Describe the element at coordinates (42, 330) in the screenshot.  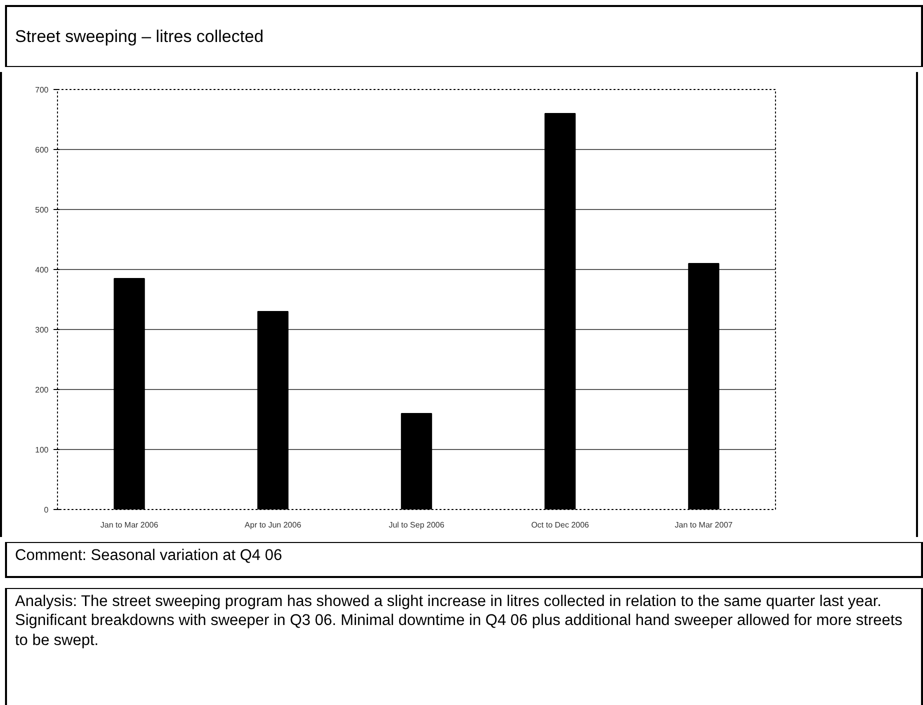
I see `y-tick-label: 300` at that location.